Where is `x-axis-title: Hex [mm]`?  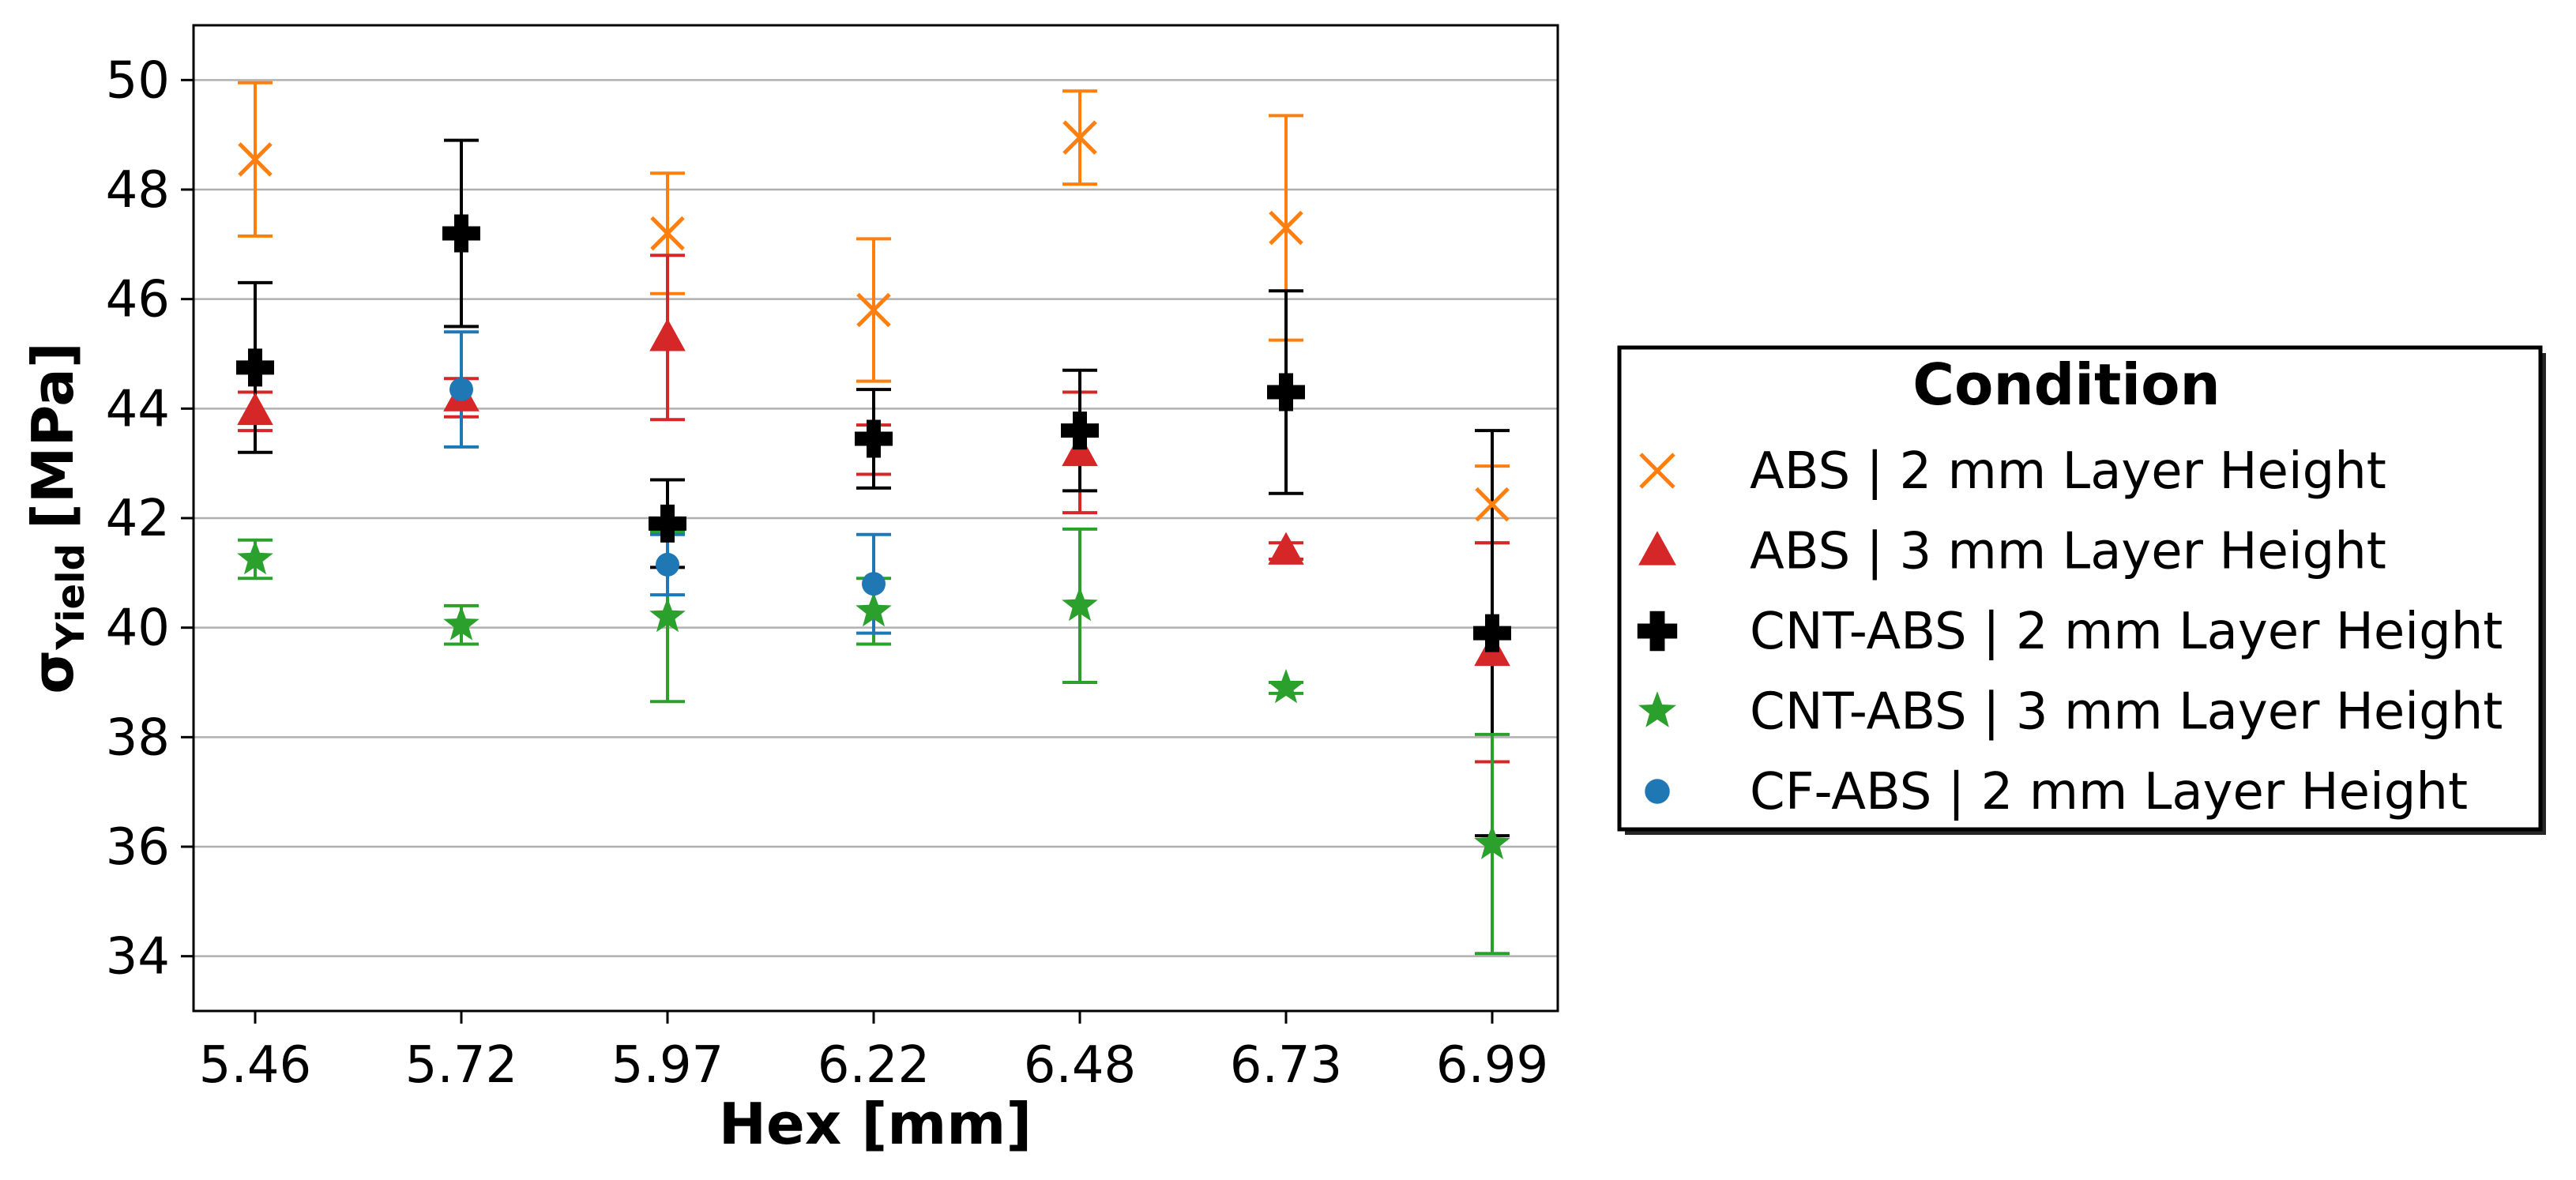
x-axis-title: Hex [mm] is located at coordinates (876, 1124).